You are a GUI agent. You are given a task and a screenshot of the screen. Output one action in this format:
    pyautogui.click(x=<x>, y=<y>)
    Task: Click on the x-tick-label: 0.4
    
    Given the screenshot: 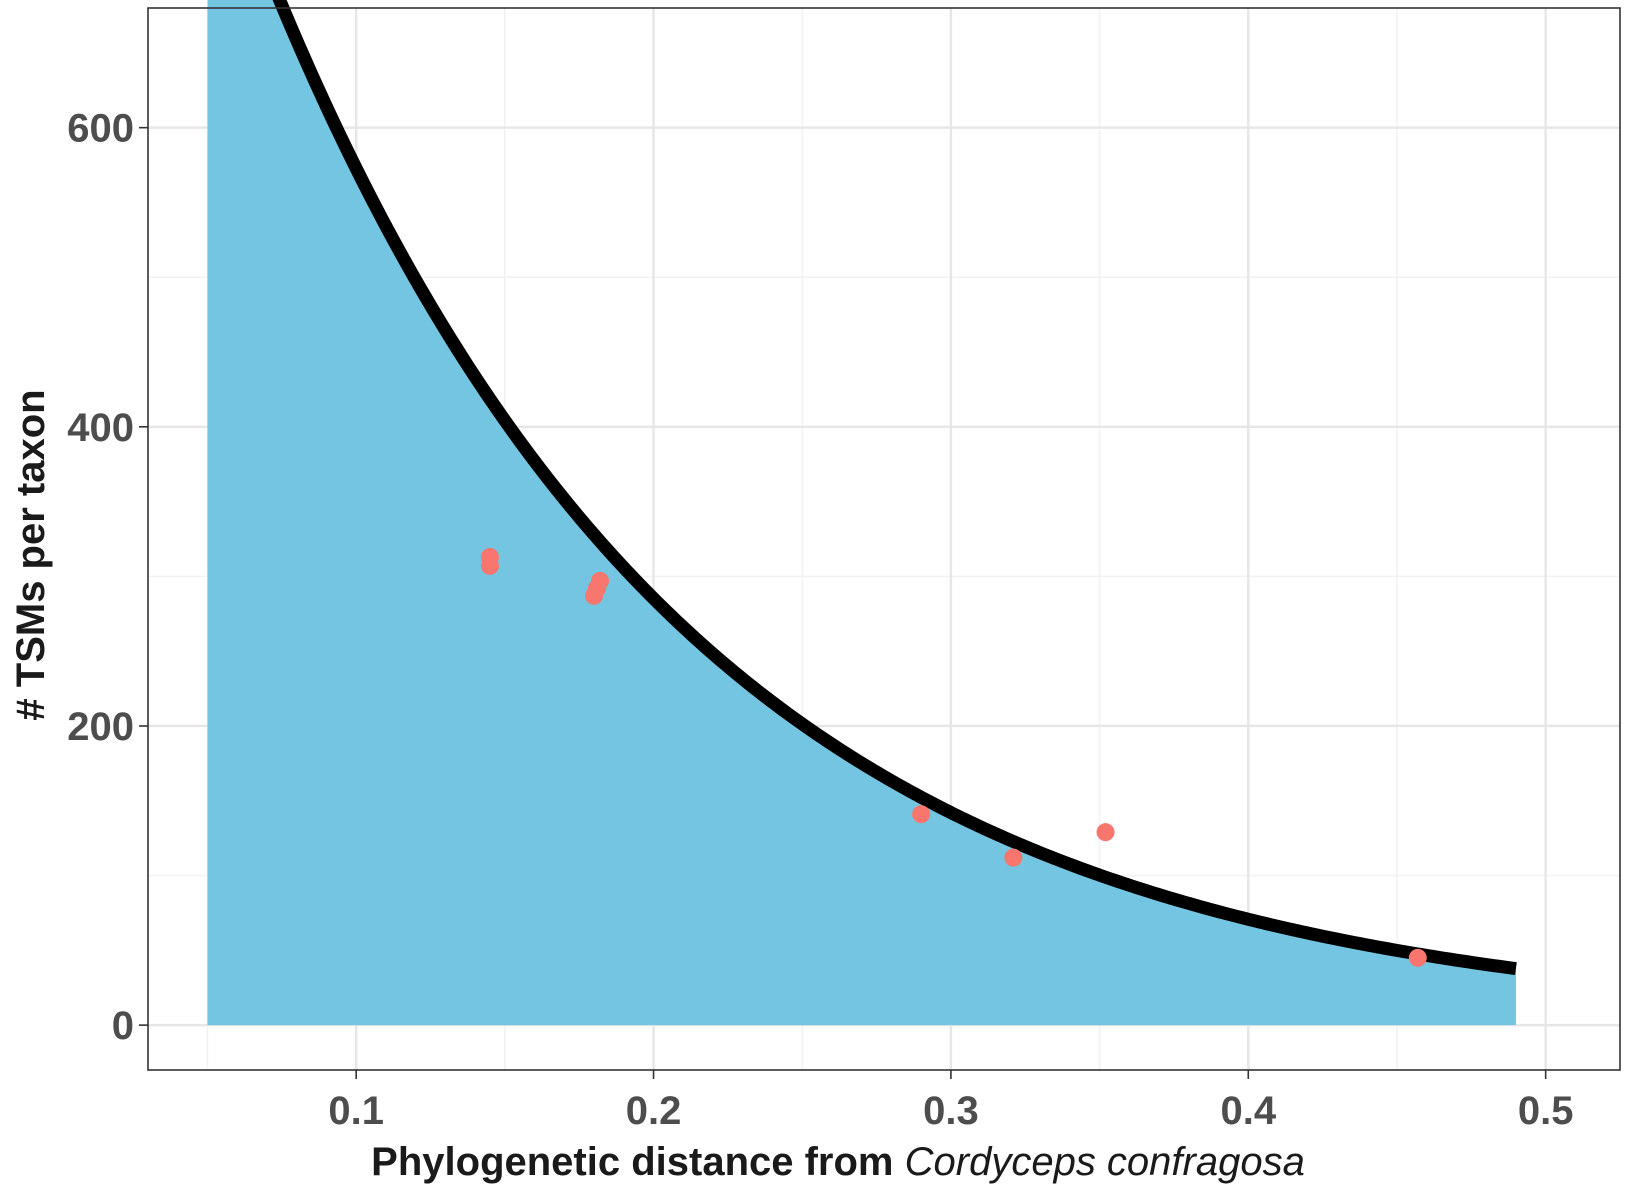 What is the action you would take?
    pyautogui.click(x=1248, y=1111)
    